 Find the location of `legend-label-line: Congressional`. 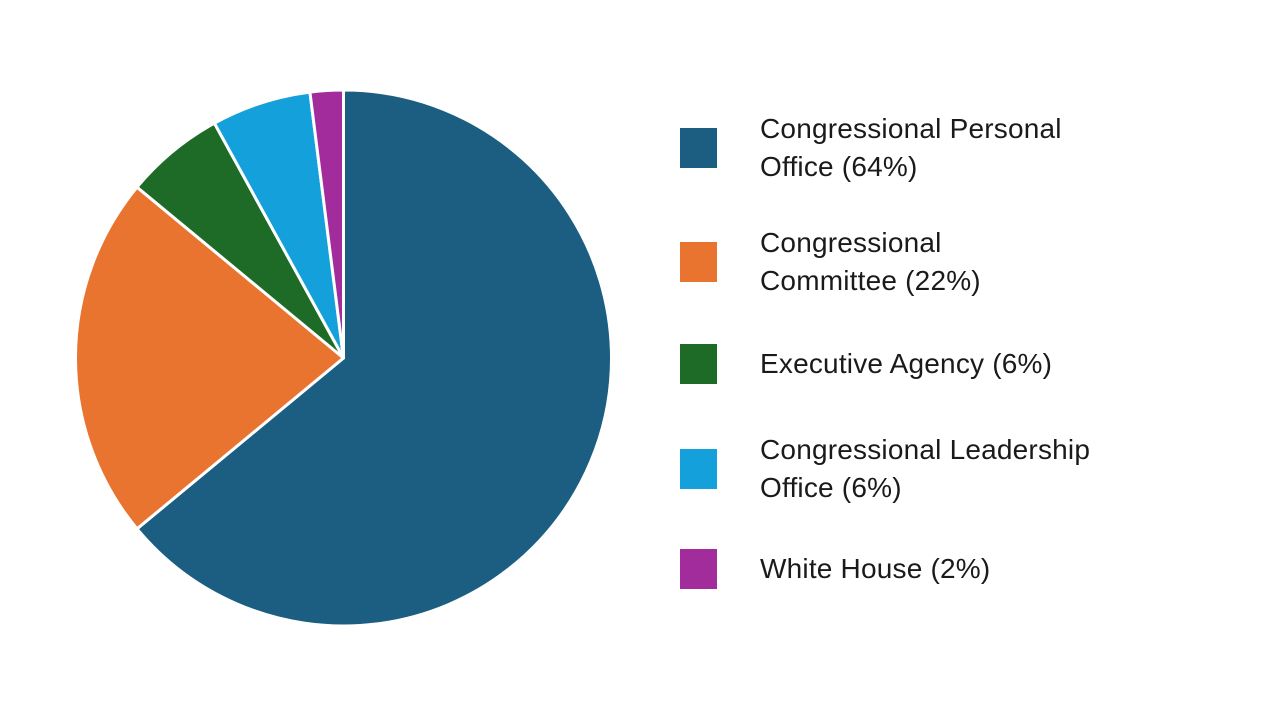

legend-label-line: Congressional is located at coordinates (851, 242).